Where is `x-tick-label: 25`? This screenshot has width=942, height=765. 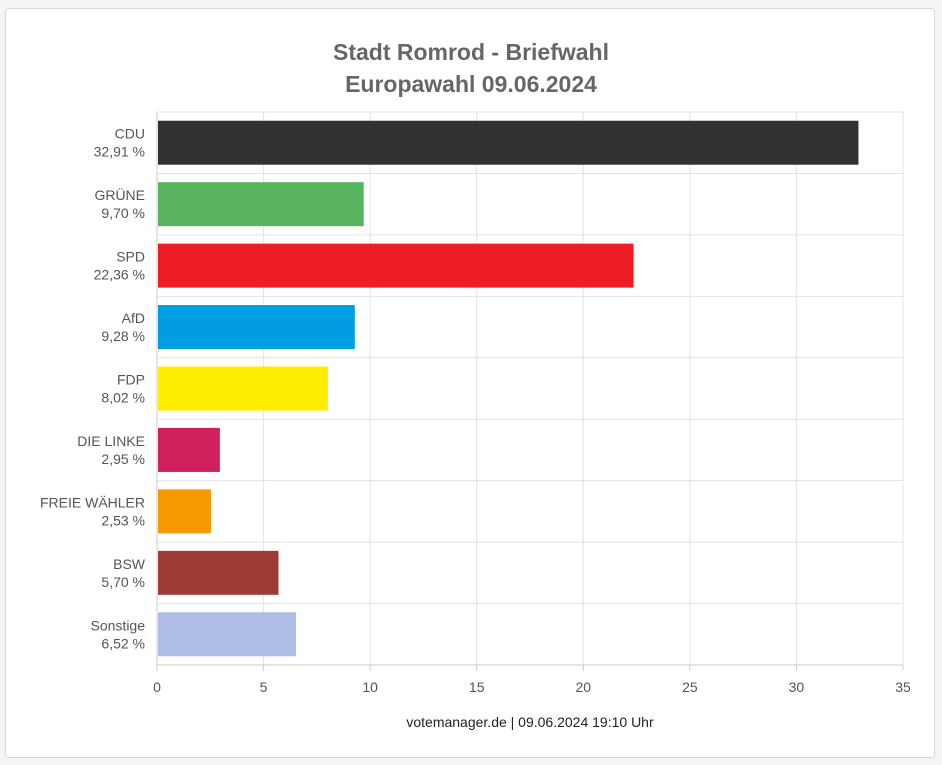
x-tick-label: 25 is located at coordinates (690, 687).